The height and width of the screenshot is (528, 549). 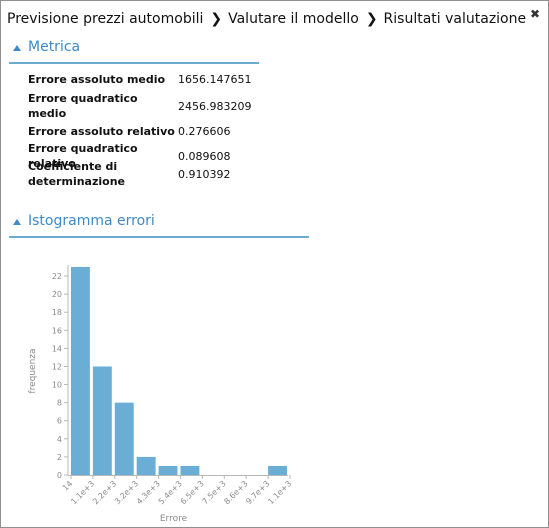 I want to click on metric-value: 0.276606, so click(x=204, y=131).